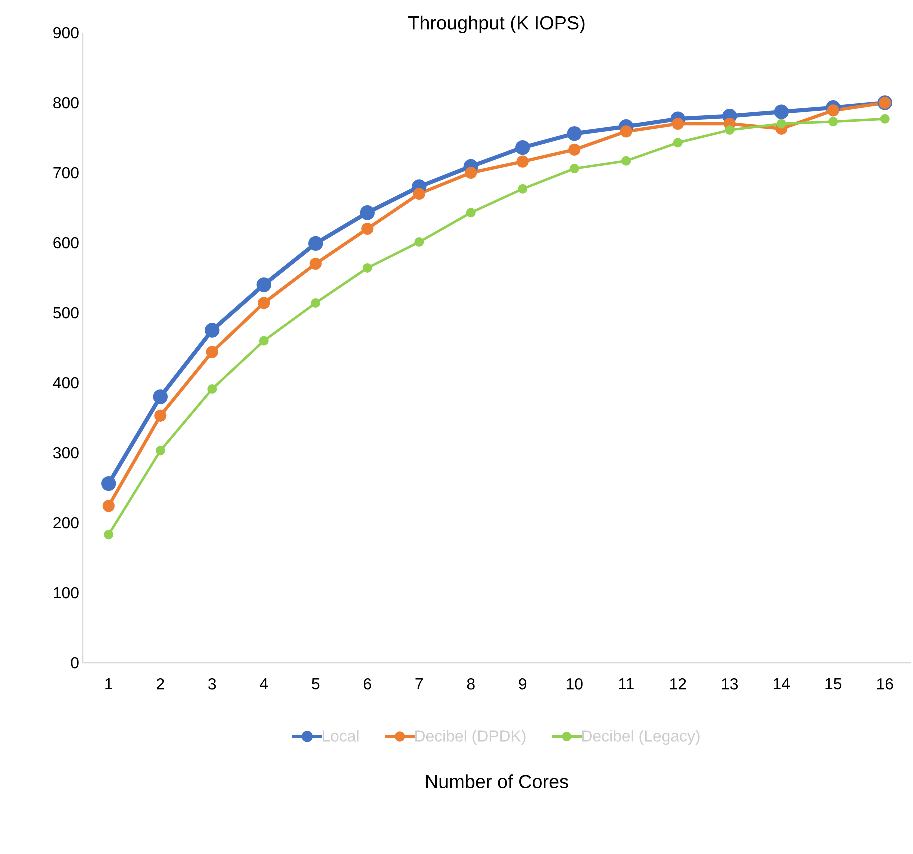 This screenshot has width=913, height=854. Describe the element at coordinates (523, 684) in the screenshot. I see `x-tick-label: 9` at that location.